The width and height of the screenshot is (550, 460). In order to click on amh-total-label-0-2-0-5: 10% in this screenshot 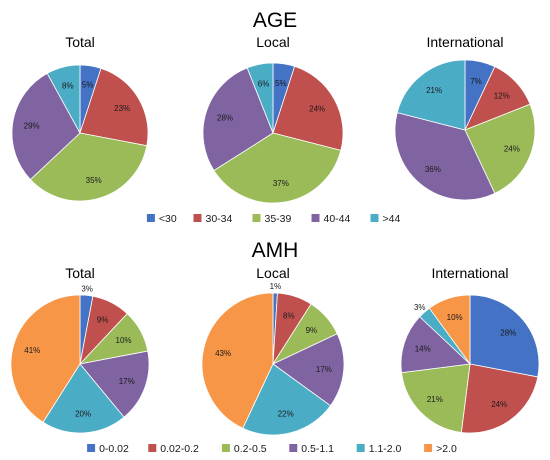, I will do `click(124, 340)`.